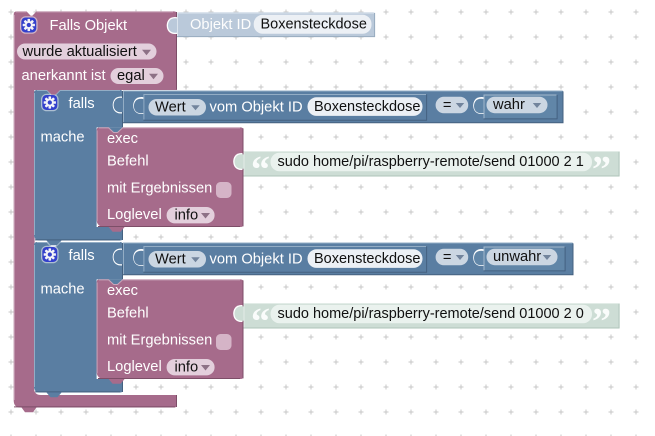 The height and width of the screenshot is (436, 655). What do you see at coordinates (220, 25) in the screenshot?
I see `svg-text: Objekt ID` at bounding box center [220, 25].